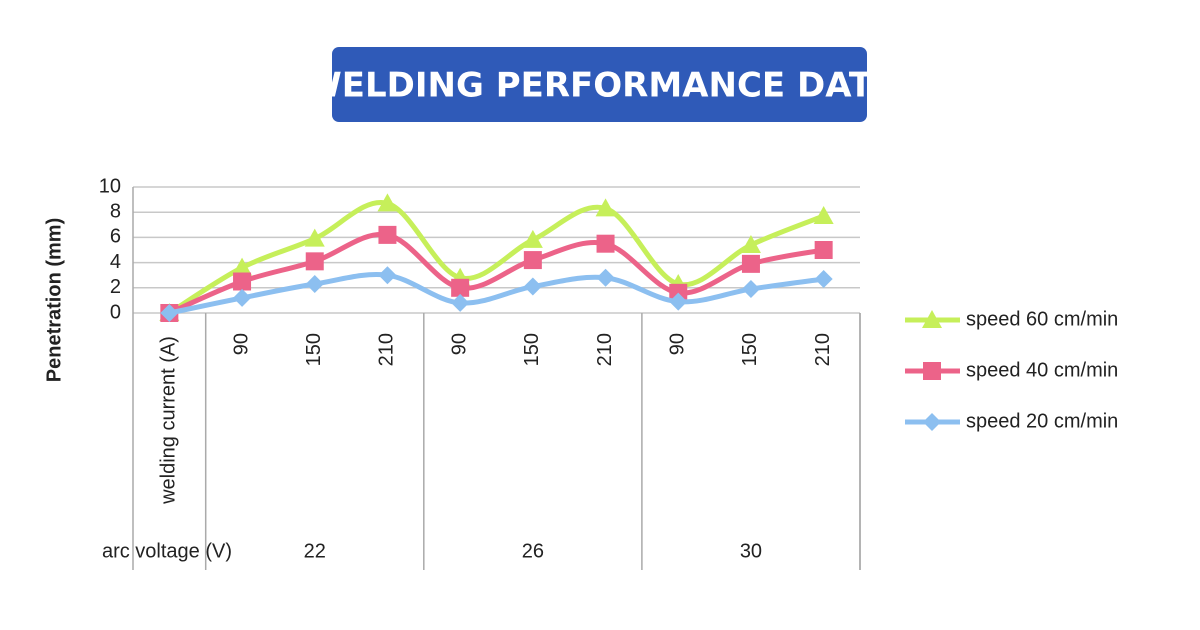 This screenshot has height=630, width=1200. What do you see at coordinates (1042, 370) in the screenshot?
I see `legend-label: speed 40 cm/min` at bounding box center [1042, 370].